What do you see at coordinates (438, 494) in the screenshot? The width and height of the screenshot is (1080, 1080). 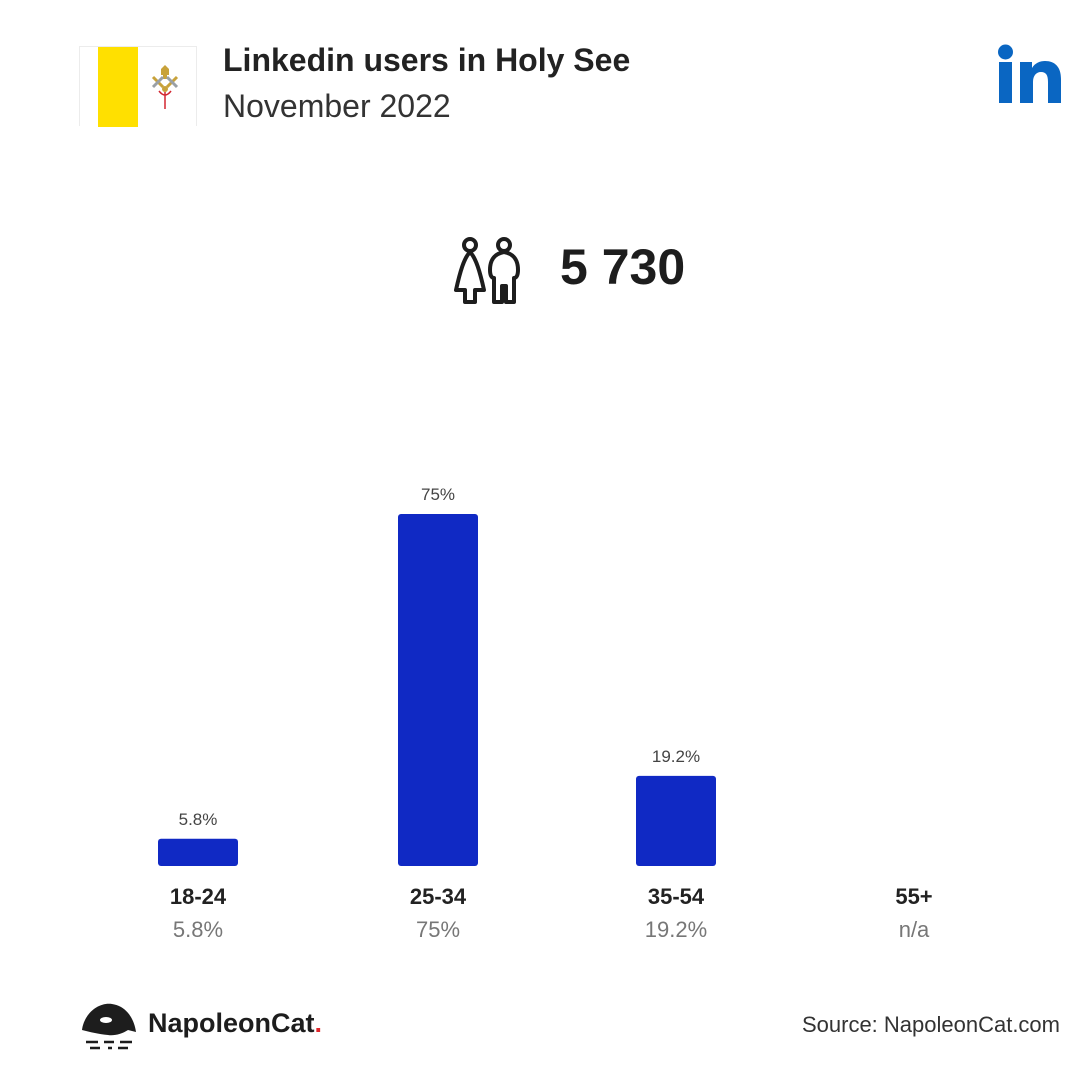 I see `bar-label-25-34: 75%` at bounding box center [438, 494].